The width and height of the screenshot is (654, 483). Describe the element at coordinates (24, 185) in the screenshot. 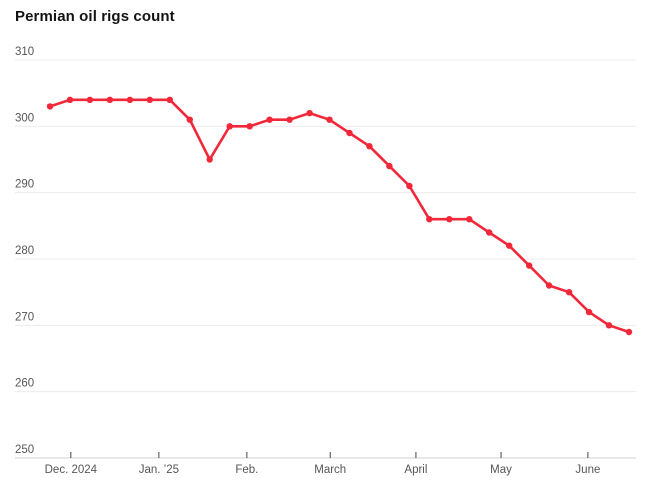

I see `y-axis-tick-label: 290` at that location.